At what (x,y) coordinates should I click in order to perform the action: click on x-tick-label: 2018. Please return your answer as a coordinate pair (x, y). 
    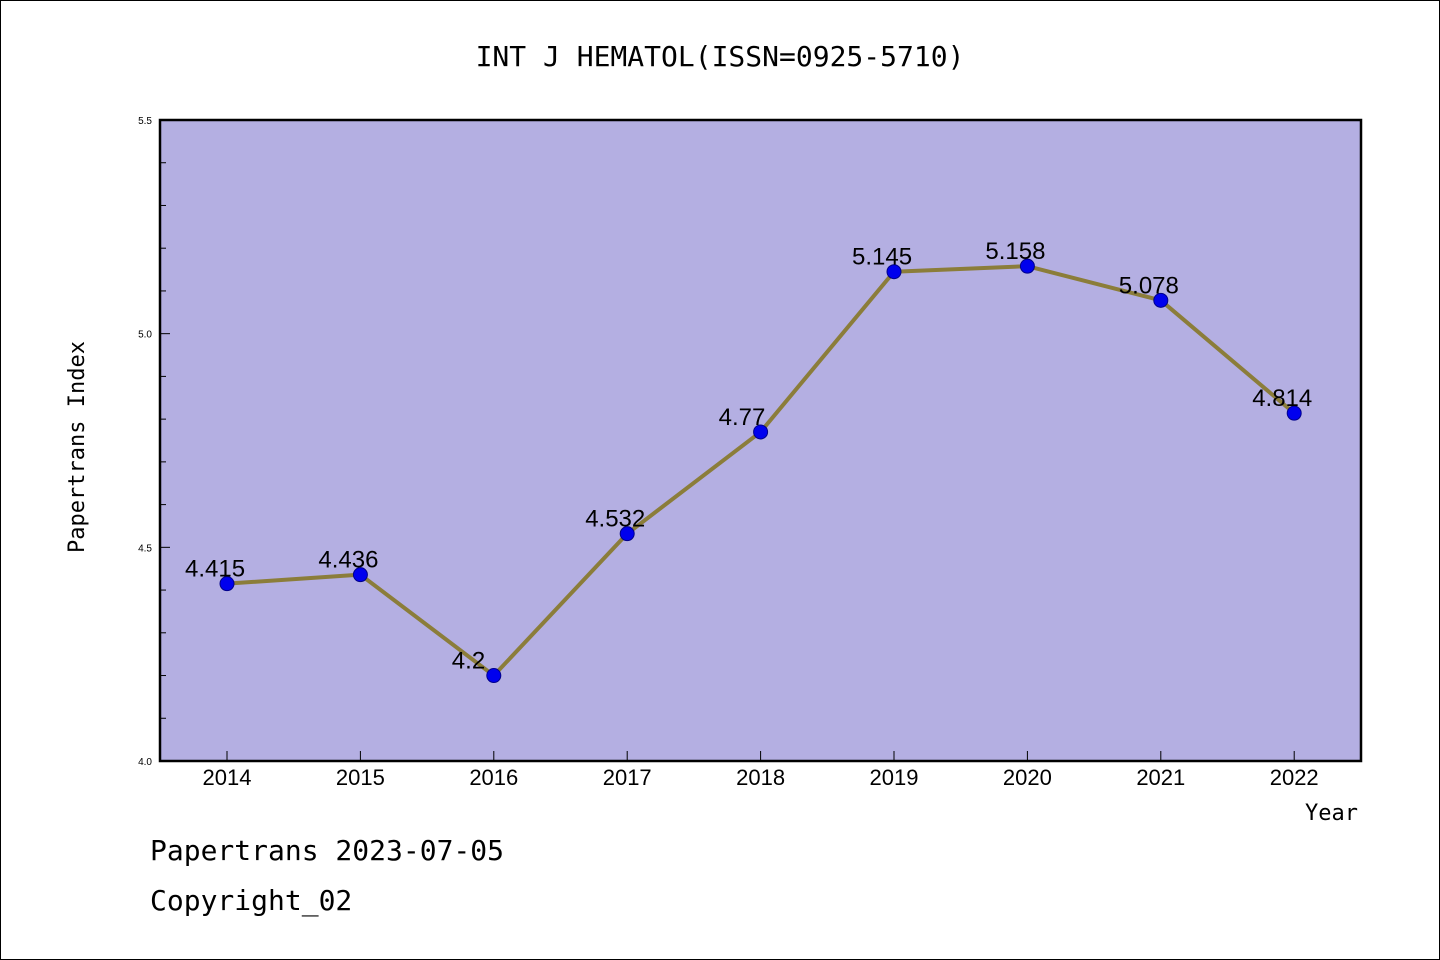
    Looking at the image, I should click on (760, 777).